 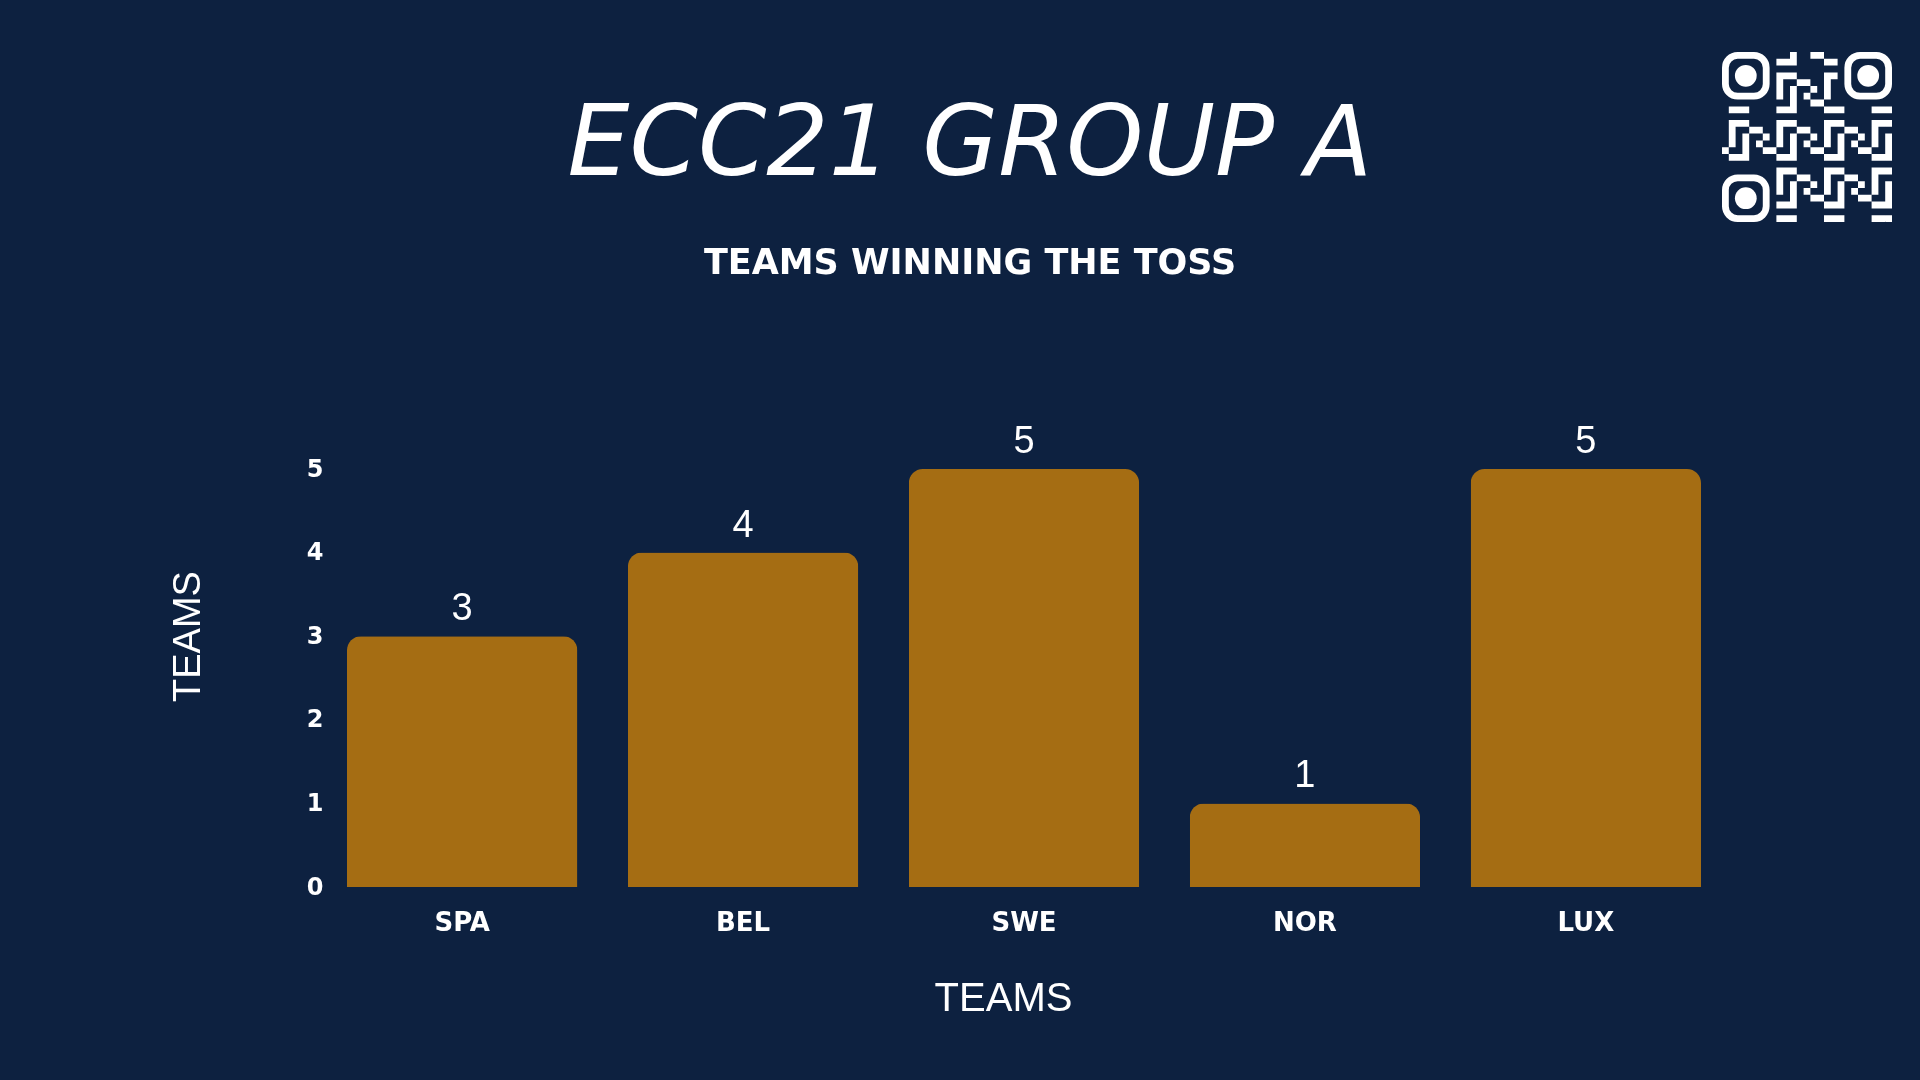 What do you see at coordinates (315, 886) in the screenshot?
I see `y-tick-label: 0` at bounding box center [315, 886].